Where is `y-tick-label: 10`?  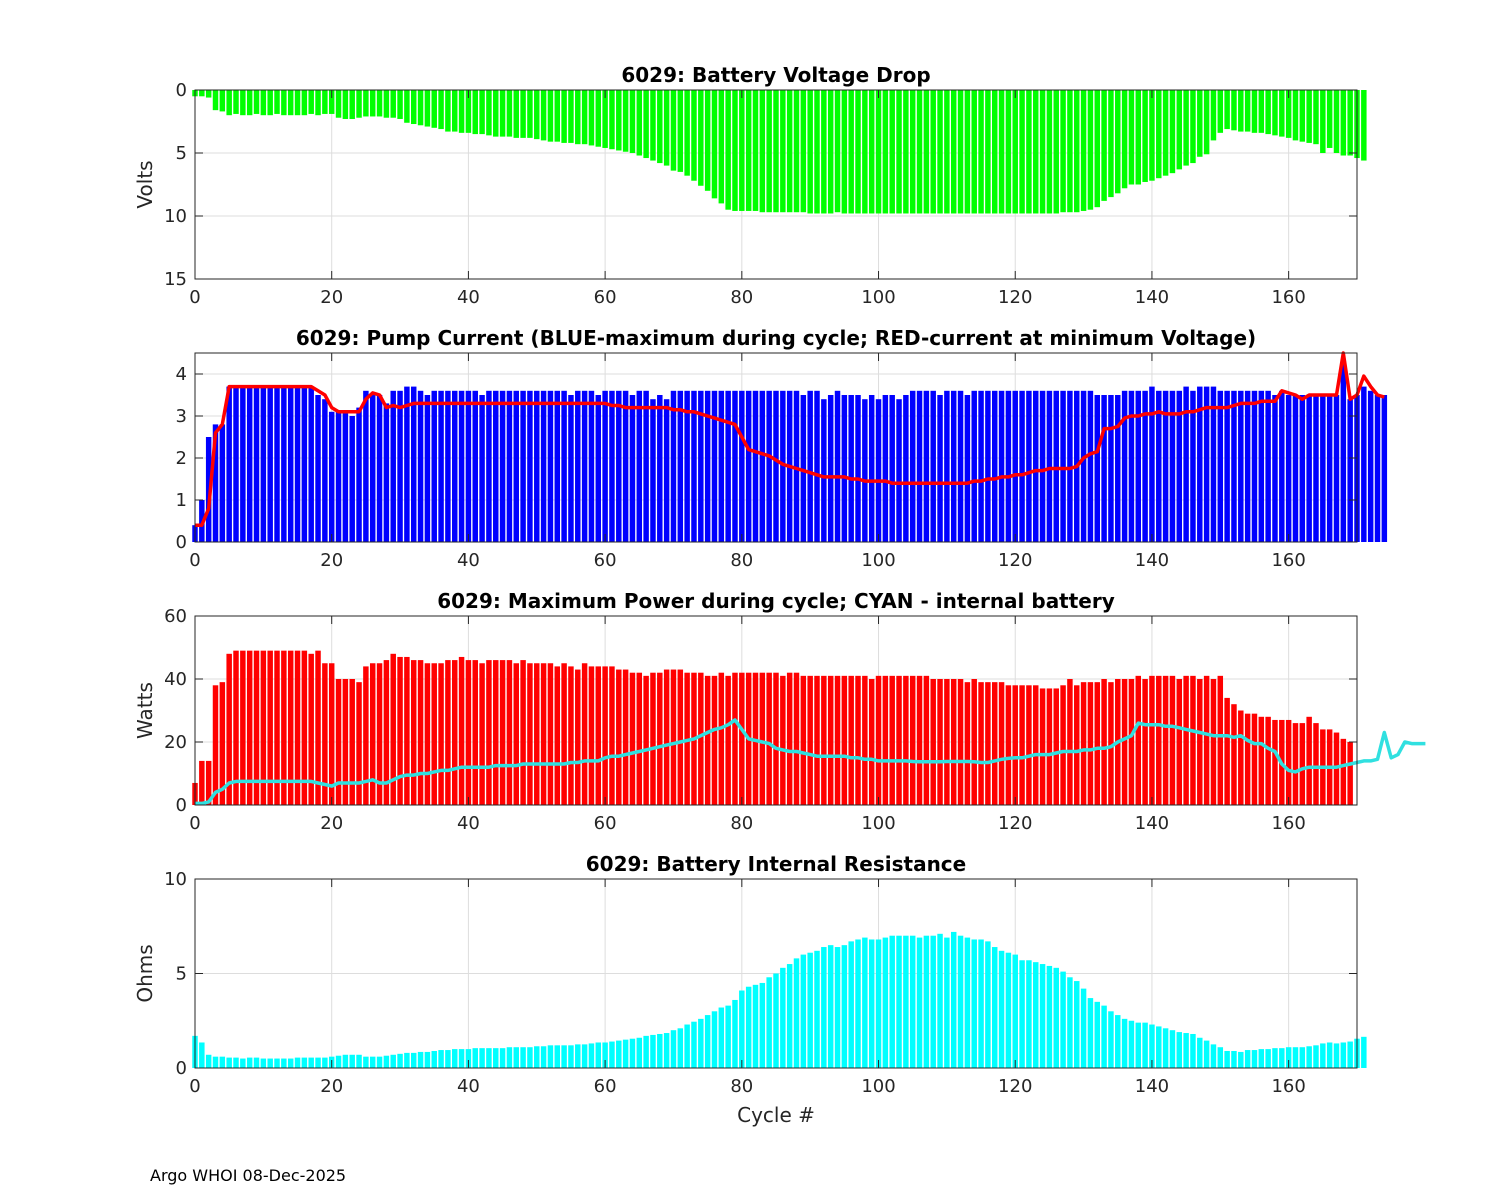 y-tick-label: 10 is located at coordinates (175, 879).